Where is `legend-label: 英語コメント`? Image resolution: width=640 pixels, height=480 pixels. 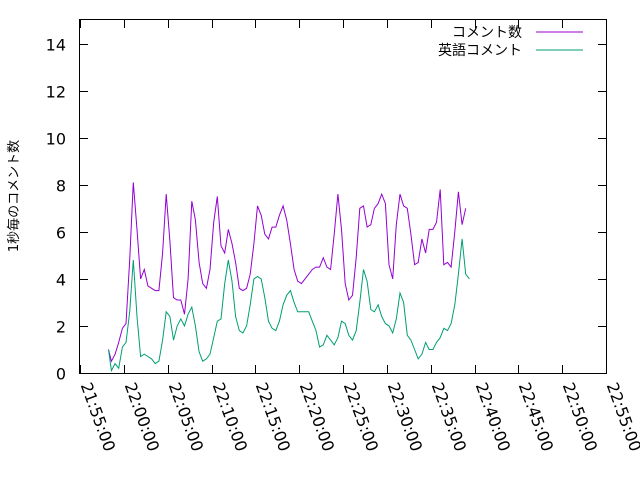 legend-label: 英語コメント is located at coordinates (480, 50).